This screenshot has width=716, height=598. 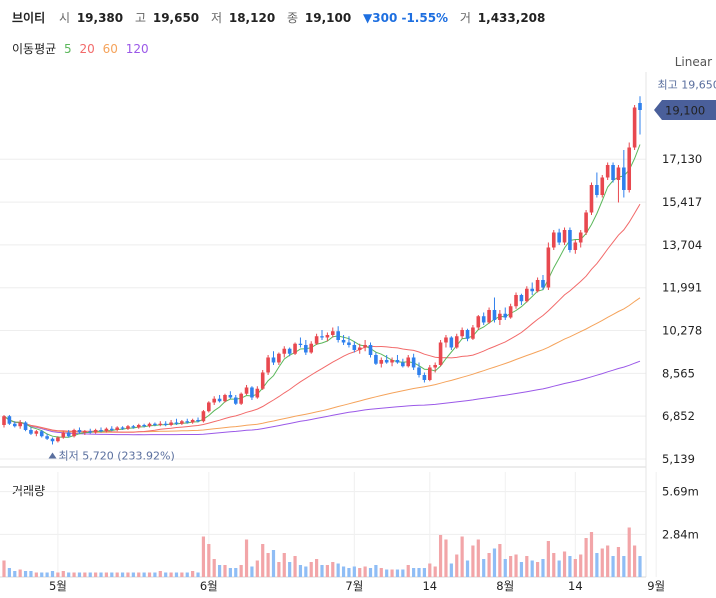 I want to click on ma20-label: 20, so click(x=87, y=49).